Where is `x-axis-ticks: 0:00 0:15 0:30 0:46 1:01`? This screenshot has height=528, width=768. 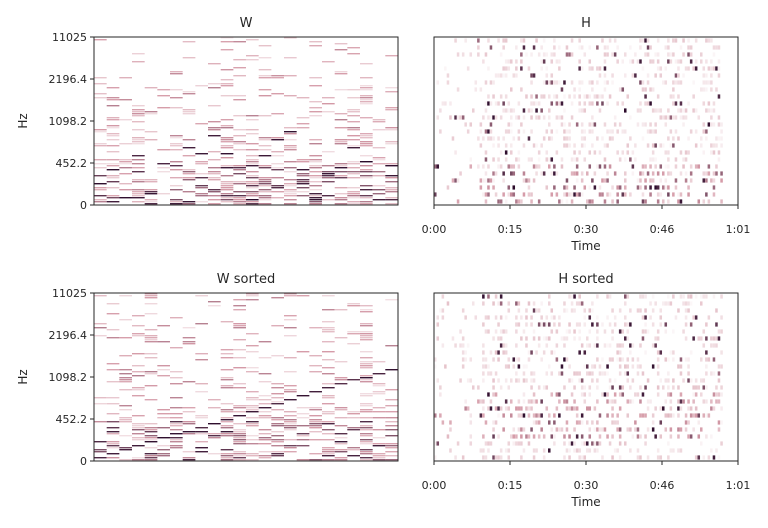 x-axis-ticks: 0:00 0:15 0:30 0:46 1:01 is located at coordinates (586, 476).